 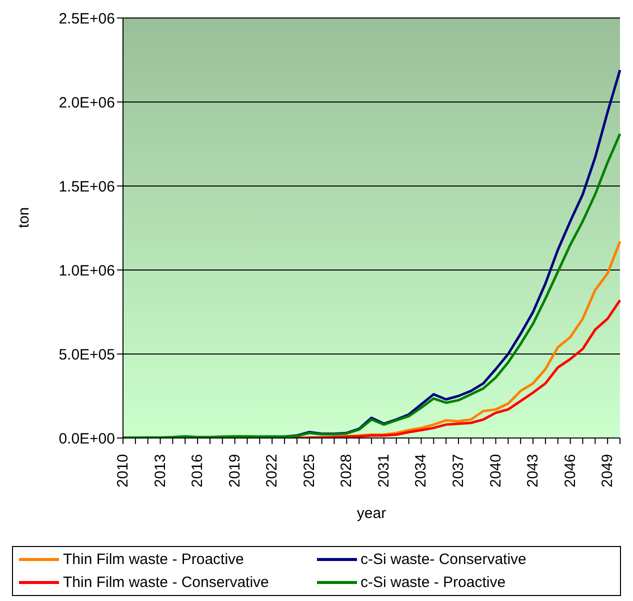 I want to click on x-tick-label: 2010, so click(x=123, y=471).